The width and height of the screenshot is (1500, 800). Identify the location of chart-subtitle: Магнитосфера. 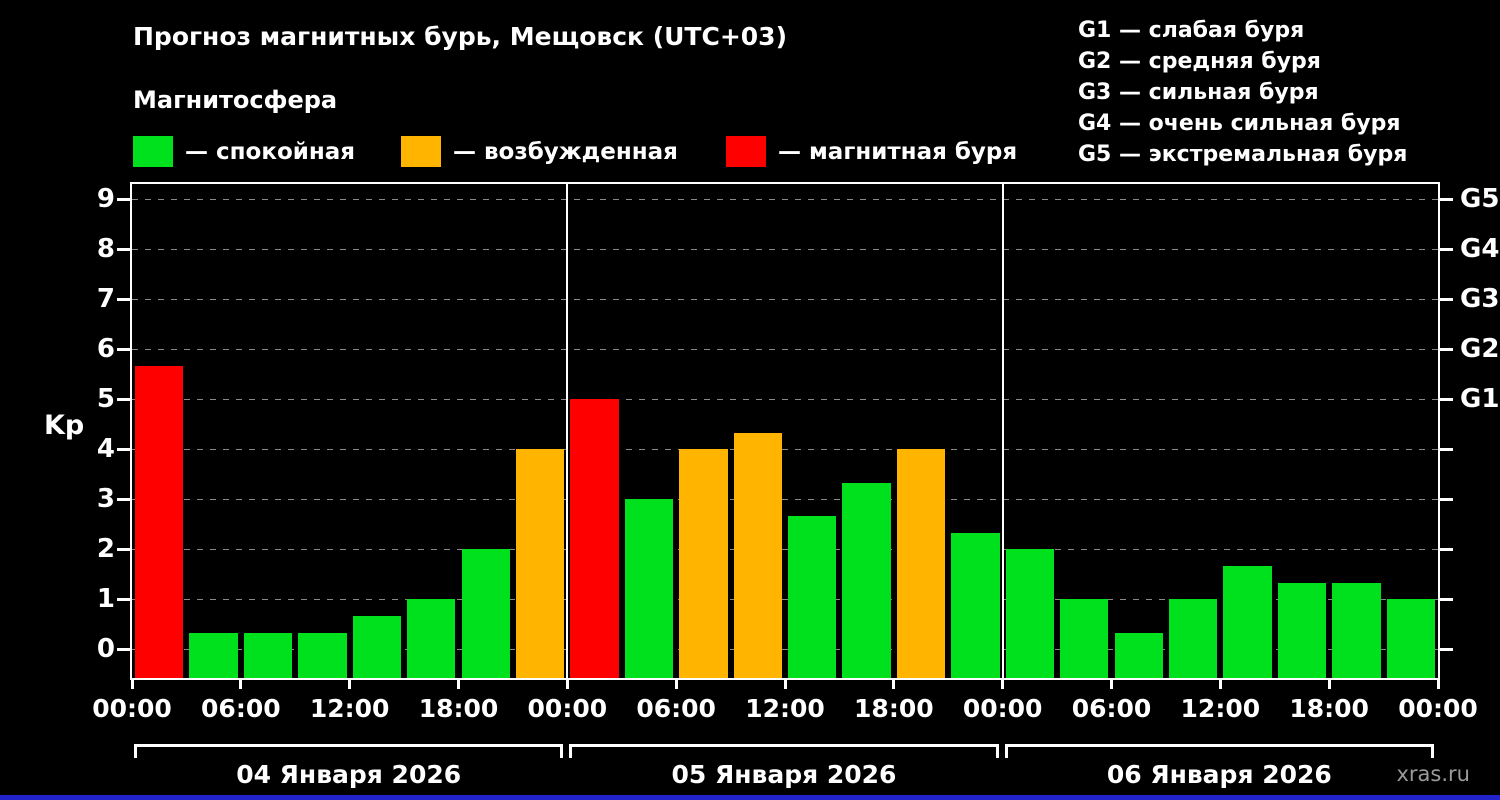
(235, 100).